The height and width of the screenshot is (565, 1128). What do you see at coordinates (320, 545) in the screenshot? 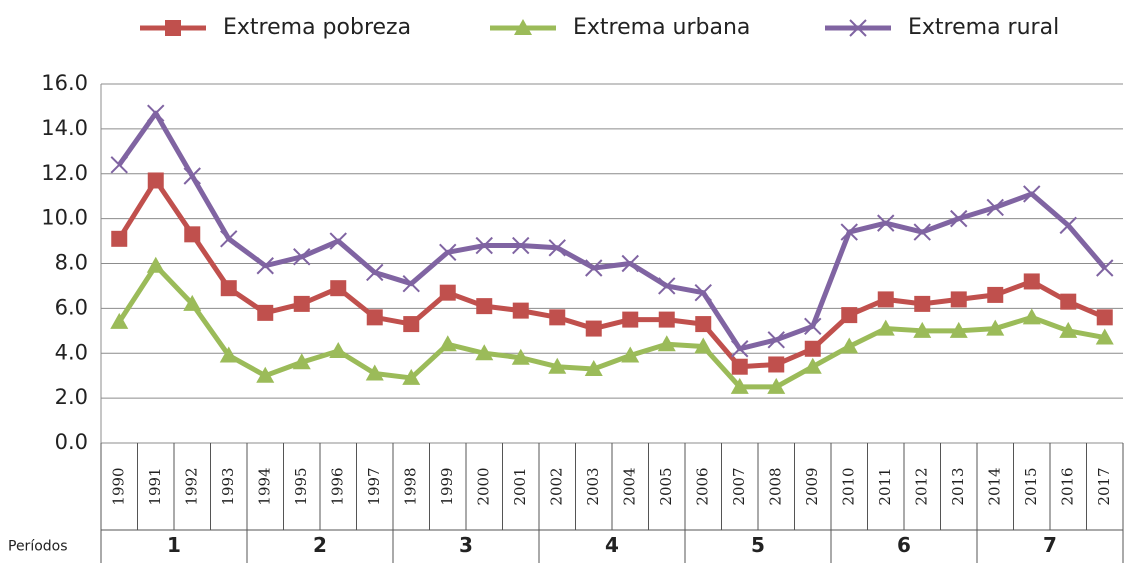
I see `period-label: 2` at bounding box center [320, 545].